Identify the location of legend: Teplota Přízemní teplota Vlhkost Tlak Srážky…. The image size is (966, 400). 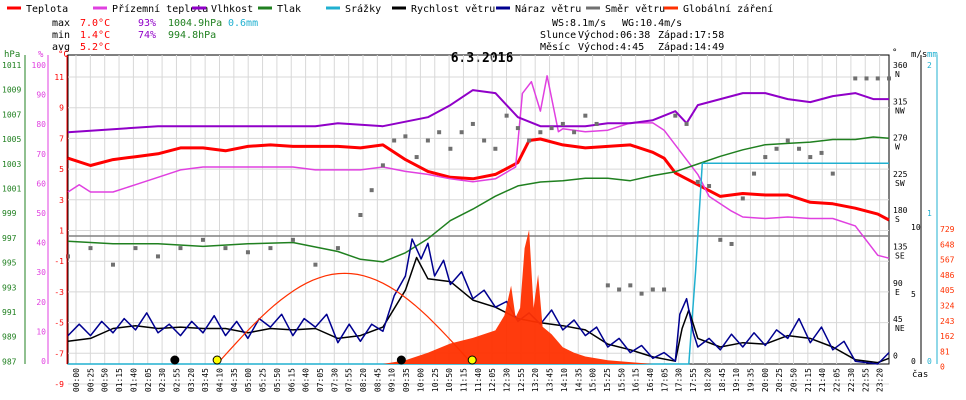
(390, 9).